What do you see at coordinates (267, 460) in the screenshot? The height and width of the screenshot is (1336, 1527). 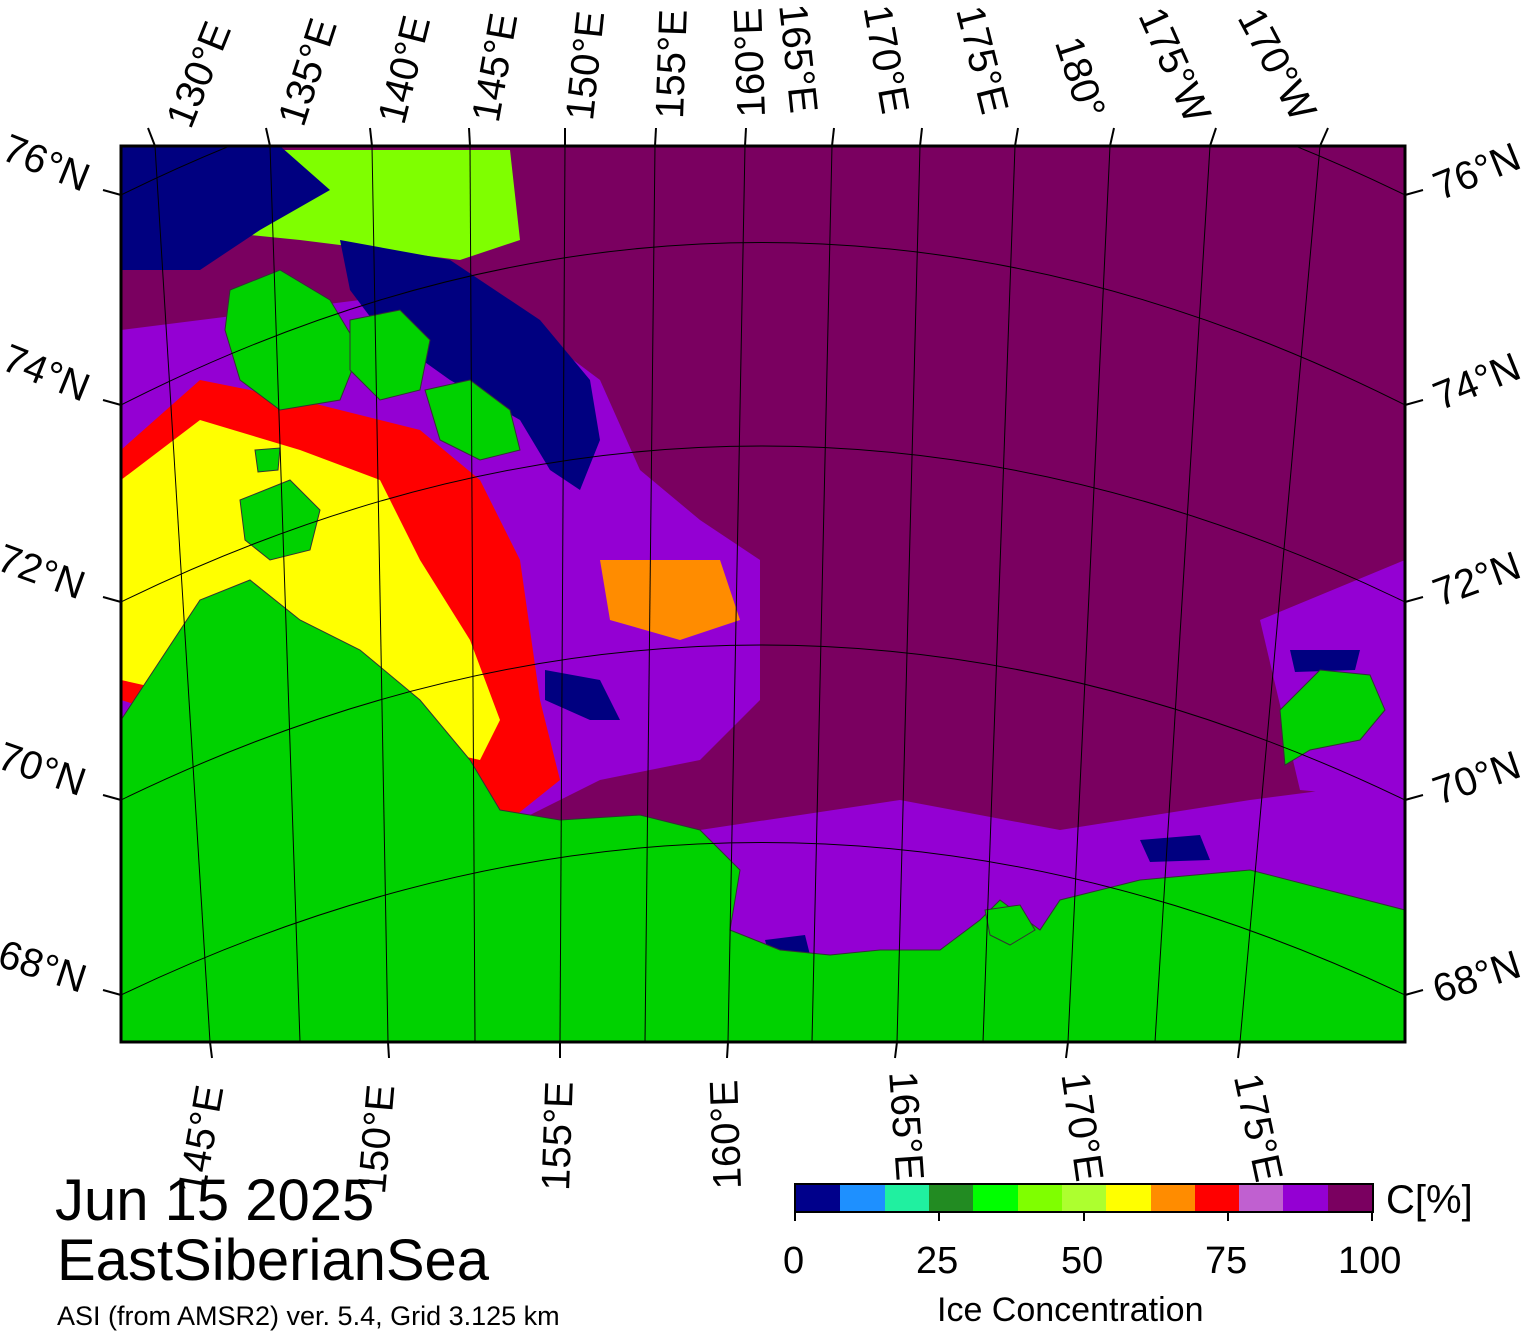 I see `land-small-island` at bounding box center [267, 460].